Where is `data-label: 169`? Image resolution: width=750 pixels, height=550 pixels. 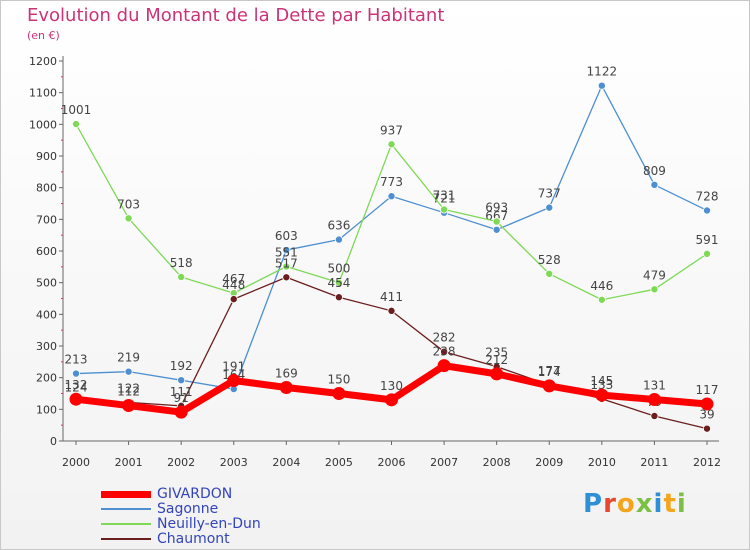 data-label: 169 is located at coordinates (286, 373).